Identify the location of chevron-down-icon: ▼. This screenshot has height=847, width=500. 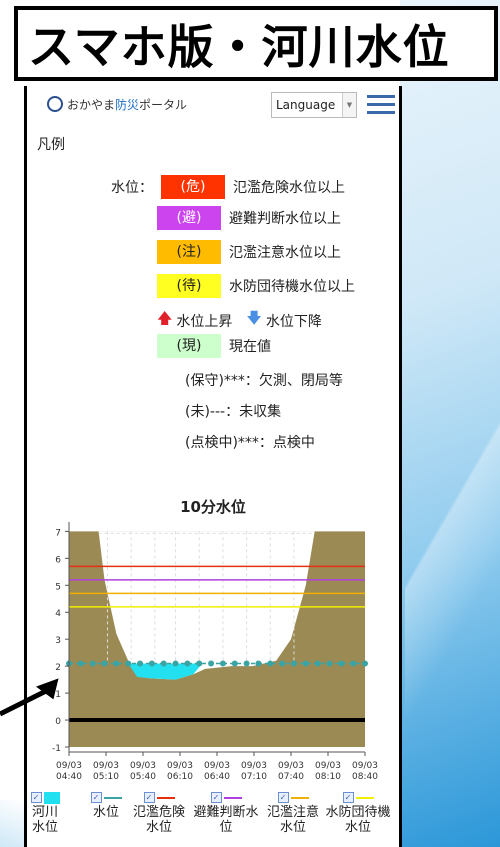
(349, 105).